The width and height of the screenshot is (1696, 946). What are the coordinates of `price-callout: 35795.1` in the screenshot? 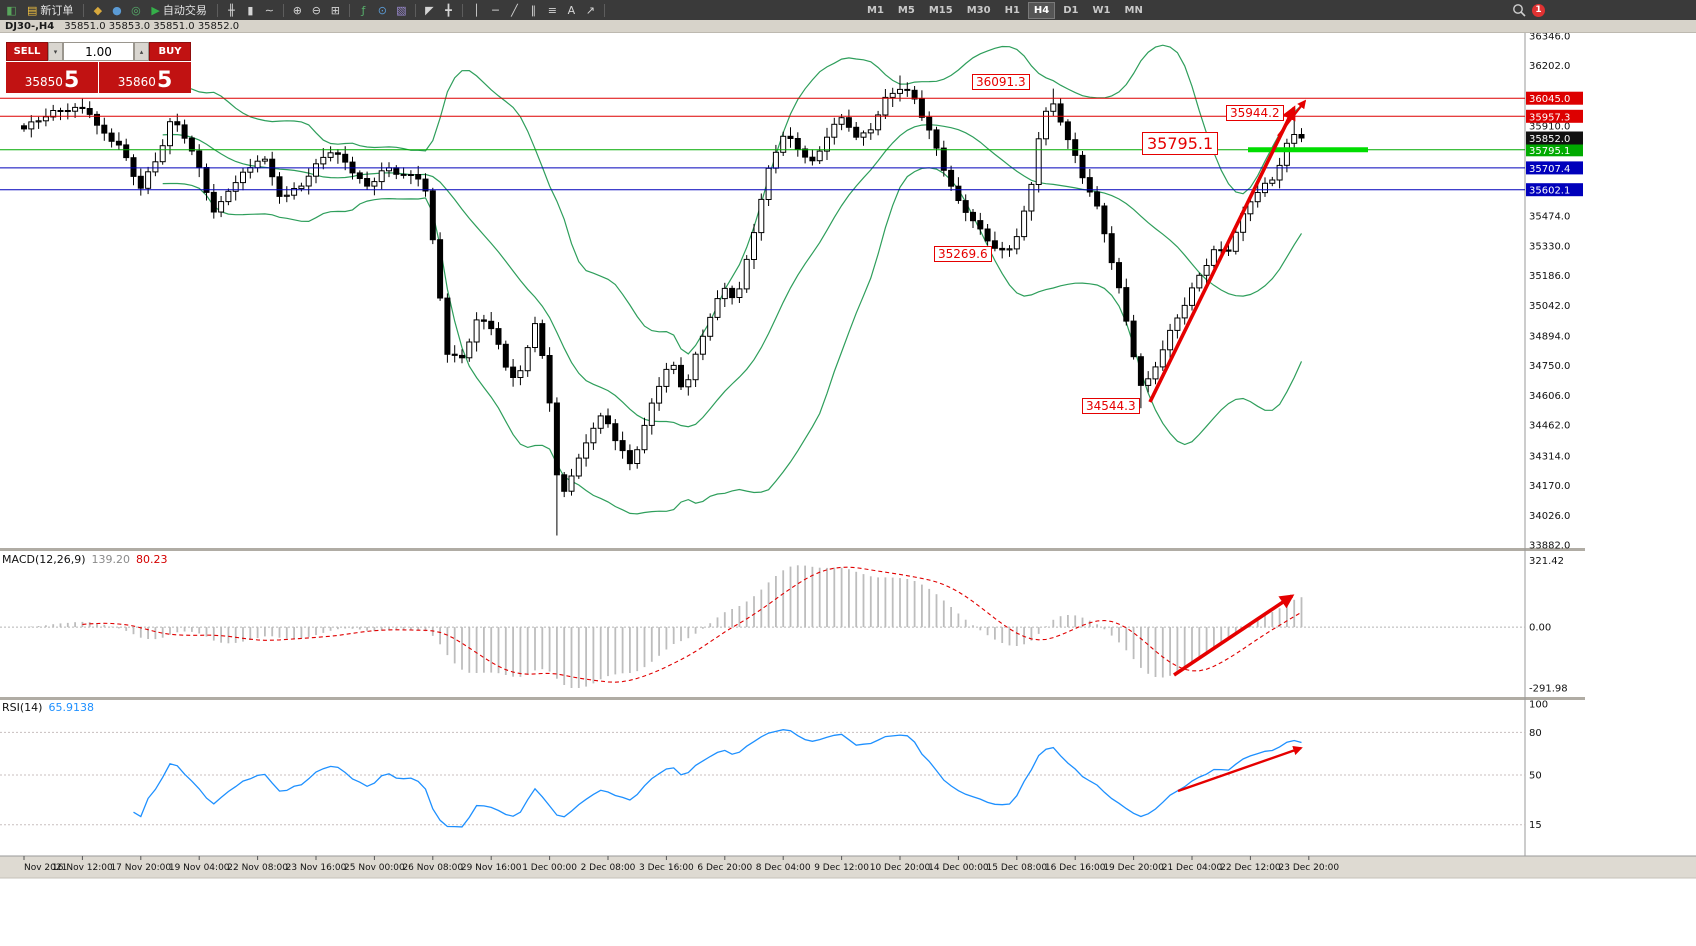 It's located at (1180, 143).